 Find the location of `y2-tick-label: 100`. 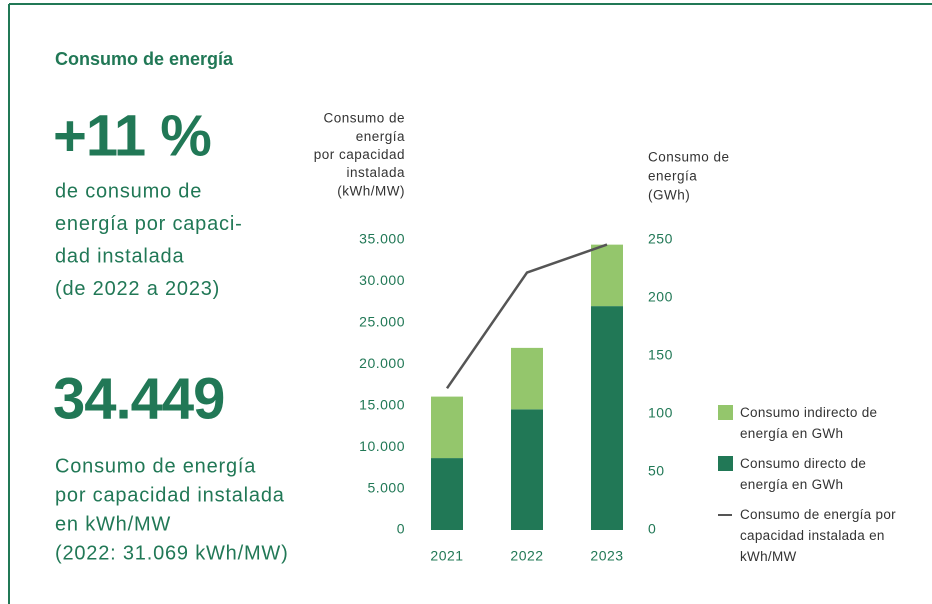

y2-tick-label: 100 is located at coordinates (660, 413).